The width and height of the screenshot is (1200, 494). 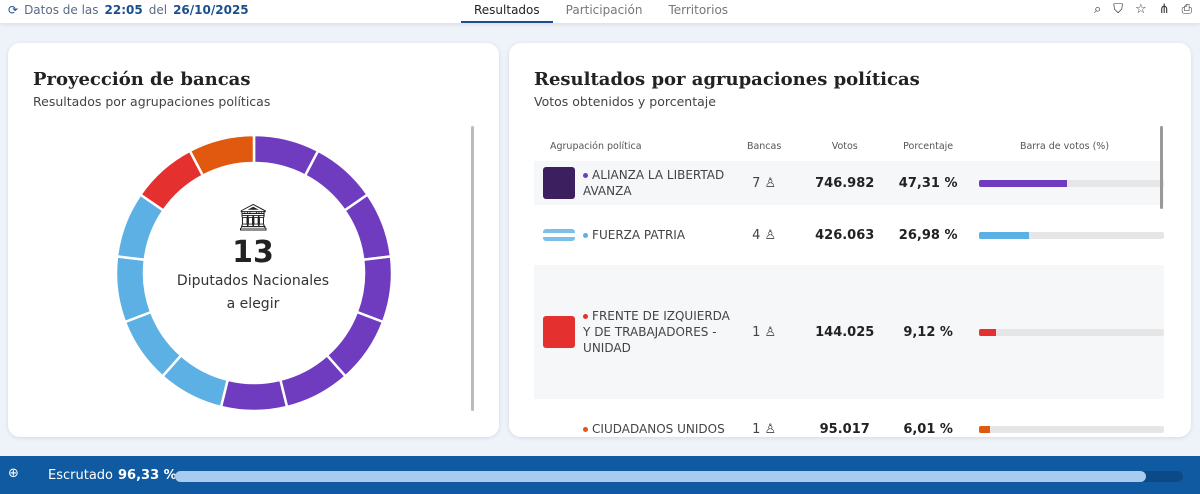 I want to click on party-name: FUERZA PATRIA, so click(x=639, y=235).